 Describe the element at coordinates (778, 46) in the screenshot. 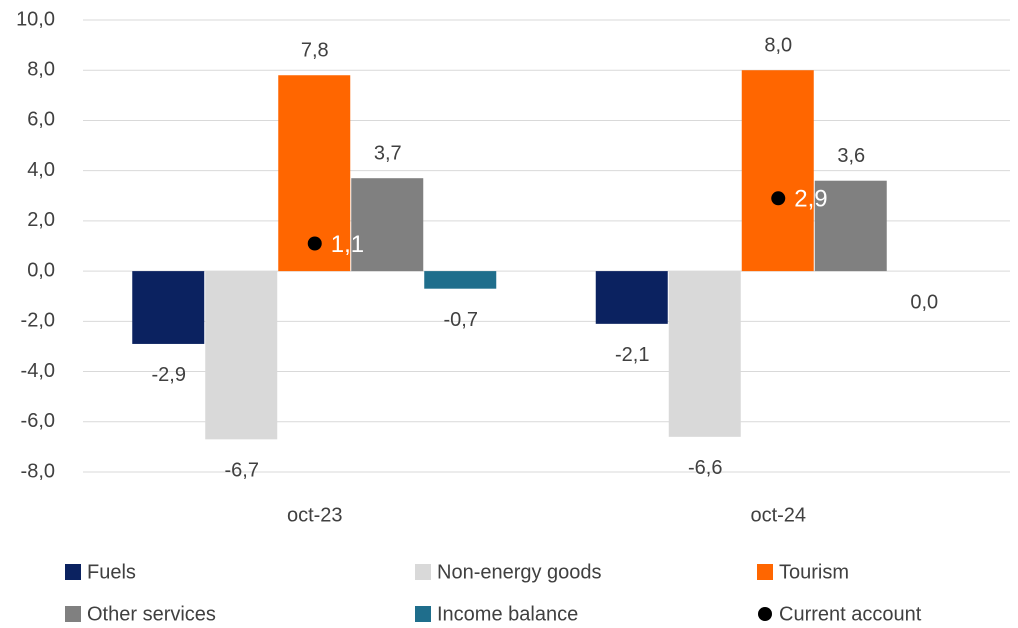

I see `data-label: 8,0` at that location.